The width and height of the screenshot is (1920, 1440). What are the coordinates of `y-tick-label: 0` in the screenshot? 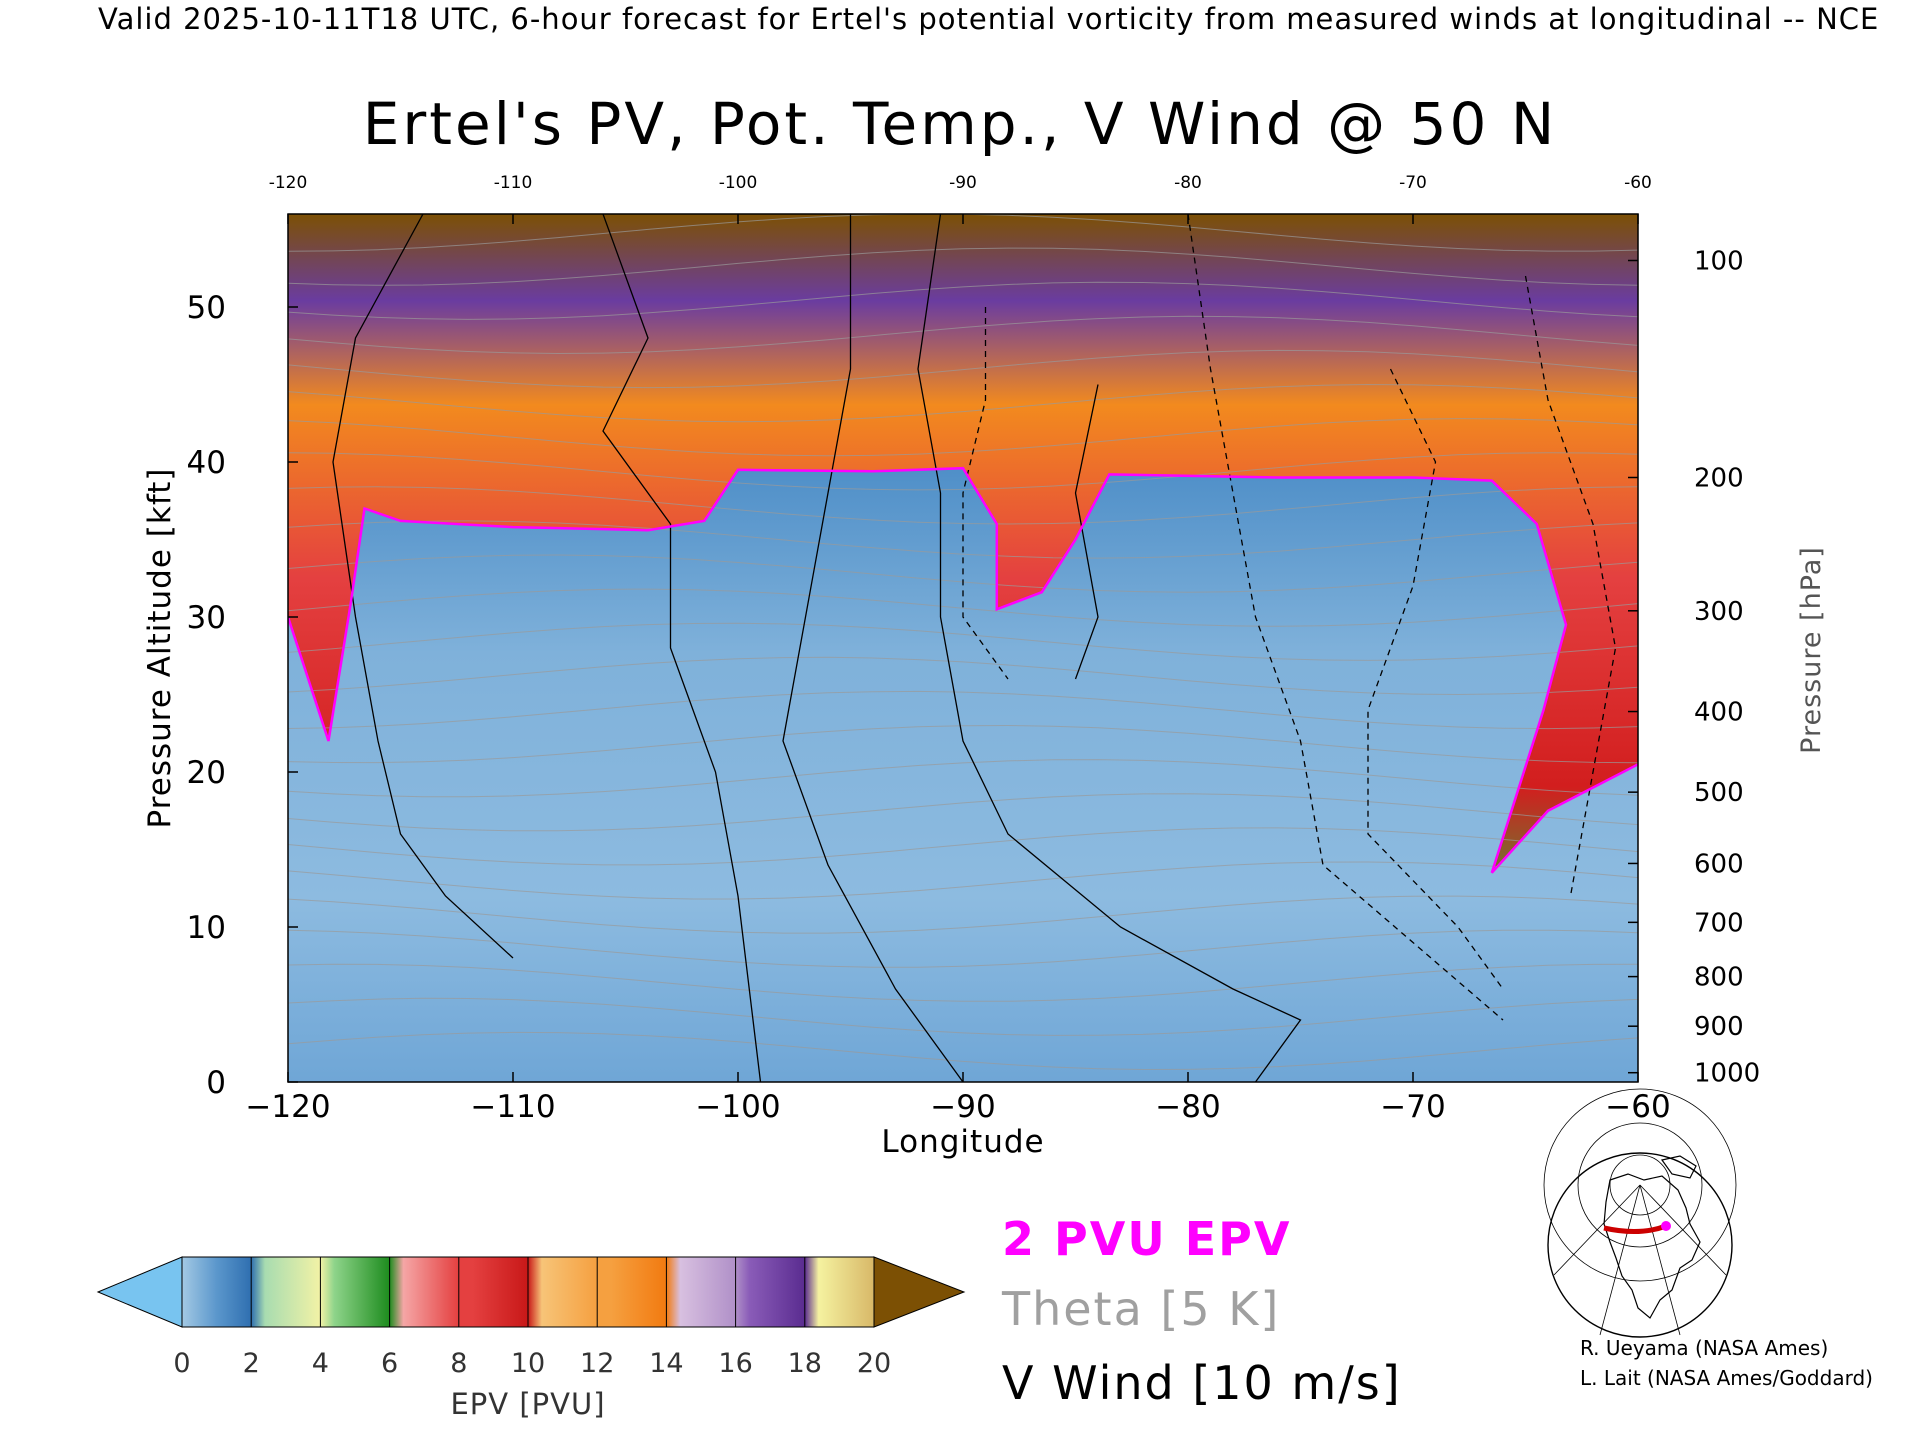 It's located at (216, 1083).